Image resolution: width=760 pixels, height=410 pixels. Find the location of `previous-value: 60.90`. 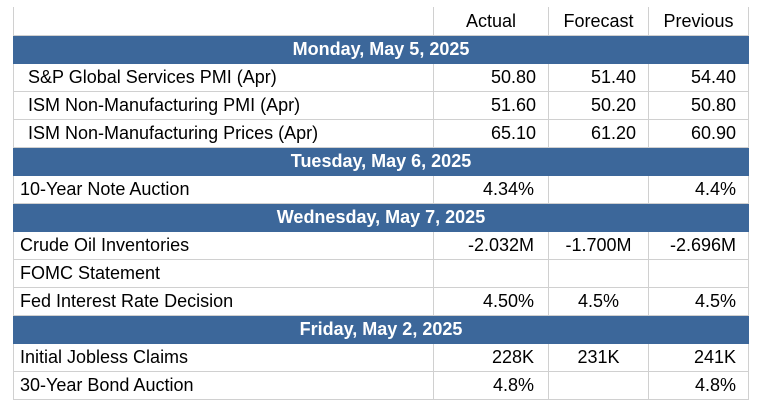

previous-value: 60.90 is located at coordinates (698, 133).